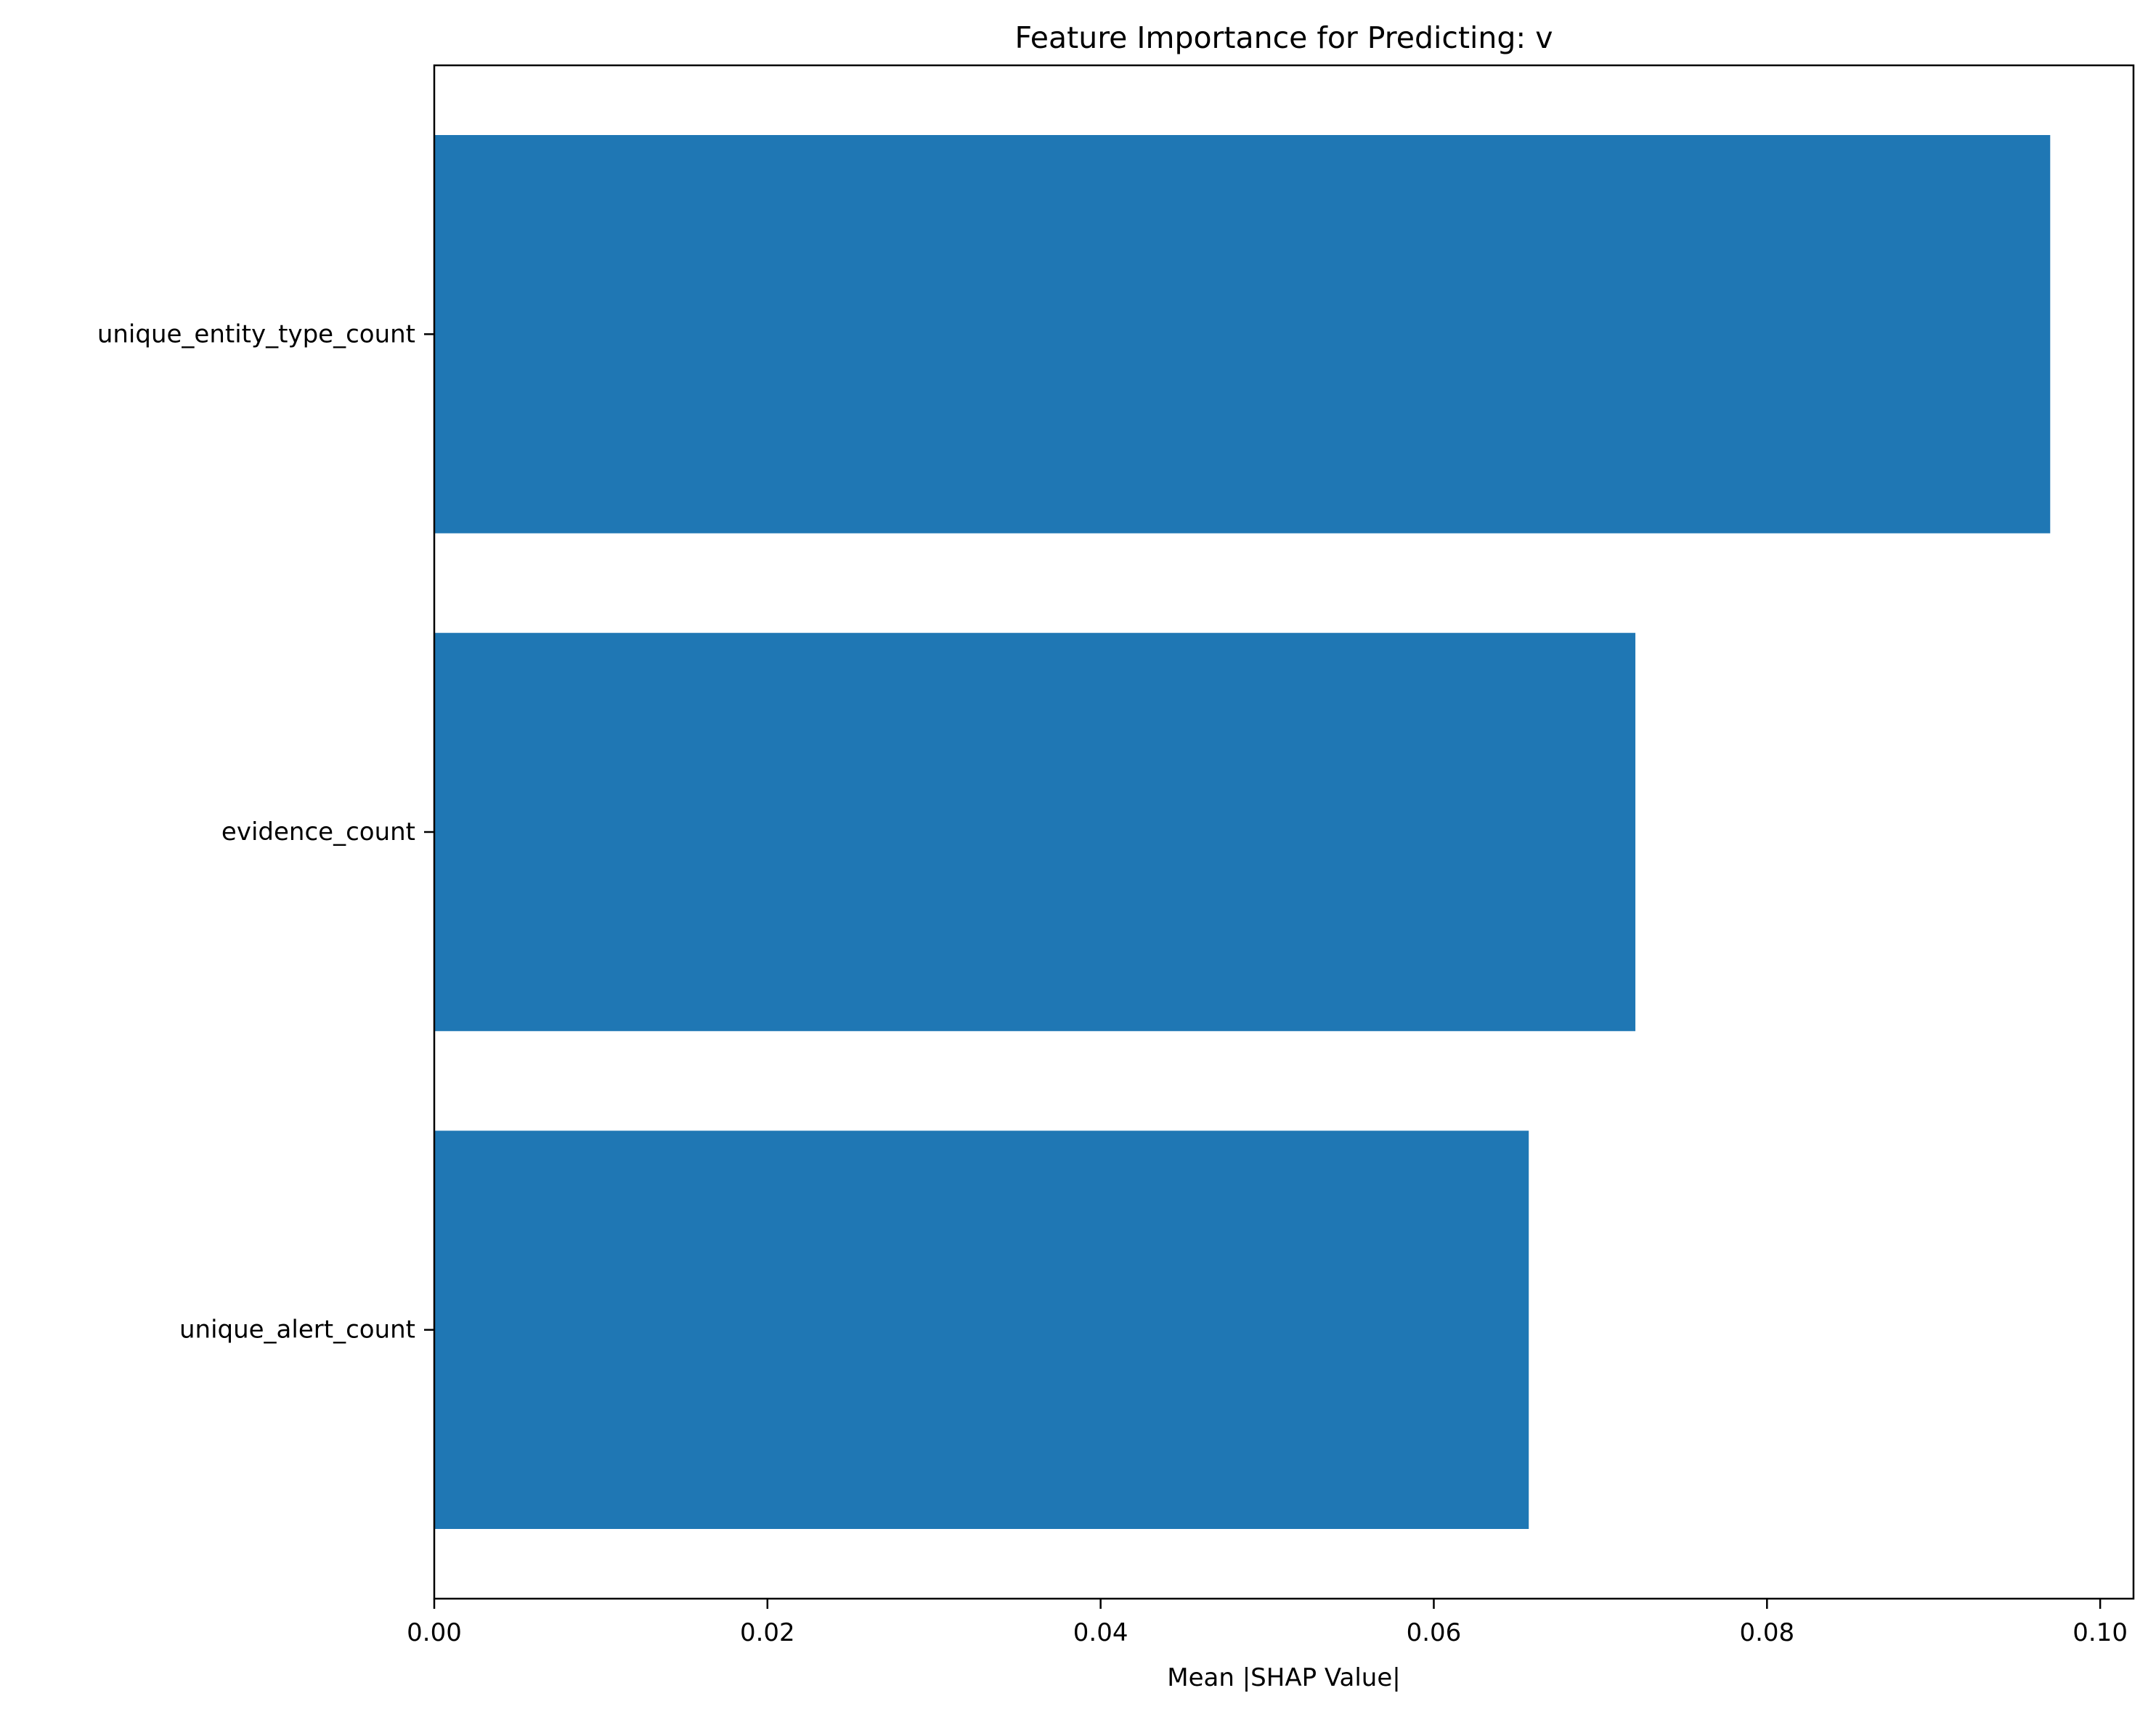  I want to click on y-tick-label: unique_alert_count, so click(297, 1330).